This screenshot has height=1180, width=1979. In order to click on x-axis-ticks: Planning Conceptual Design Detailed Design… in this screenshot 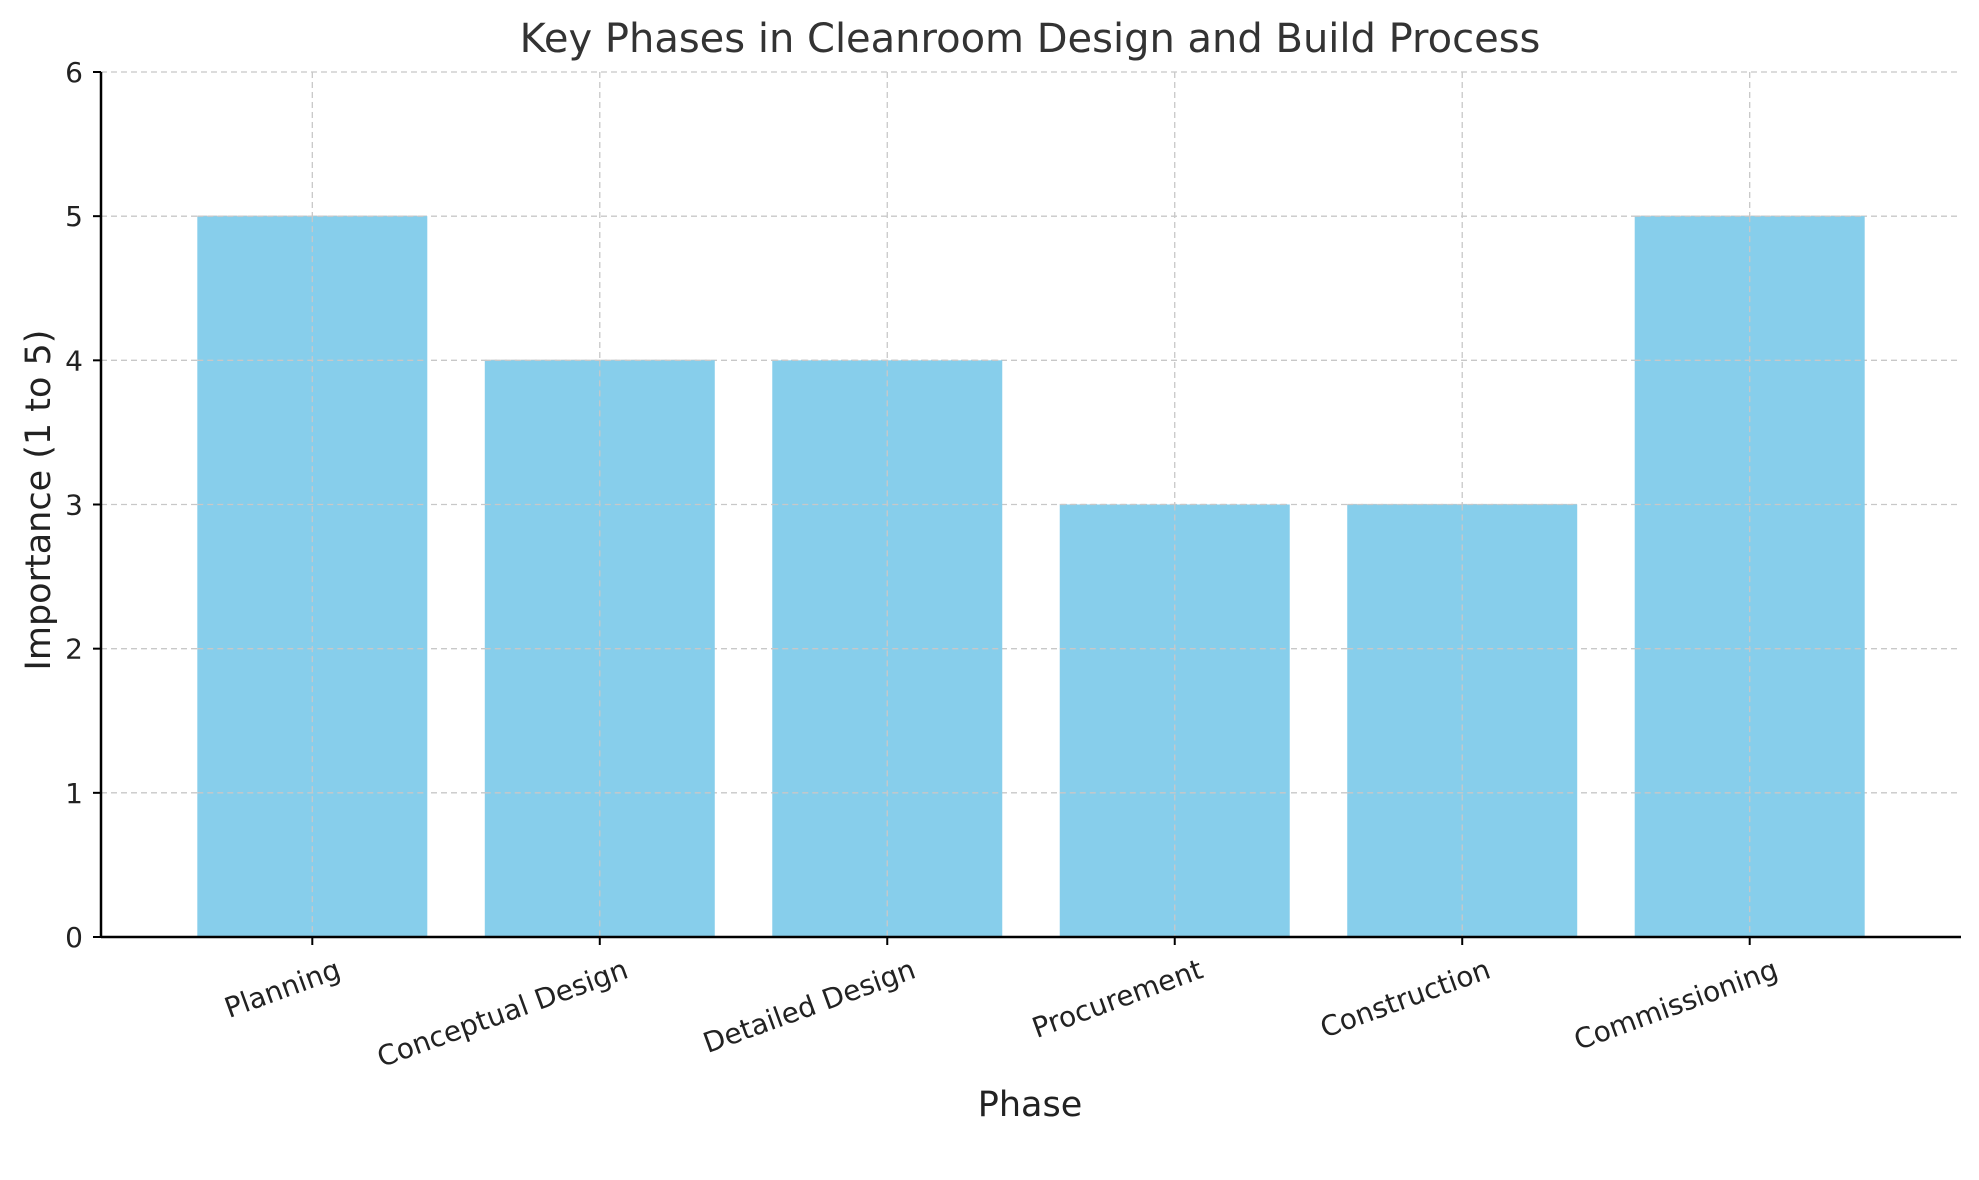, I will do `click(1001, 1005)`.